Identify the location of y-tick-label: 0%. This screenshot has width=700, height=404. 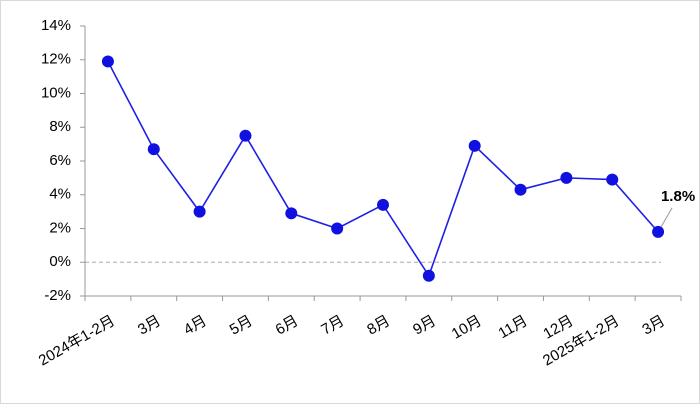
(60, 261).